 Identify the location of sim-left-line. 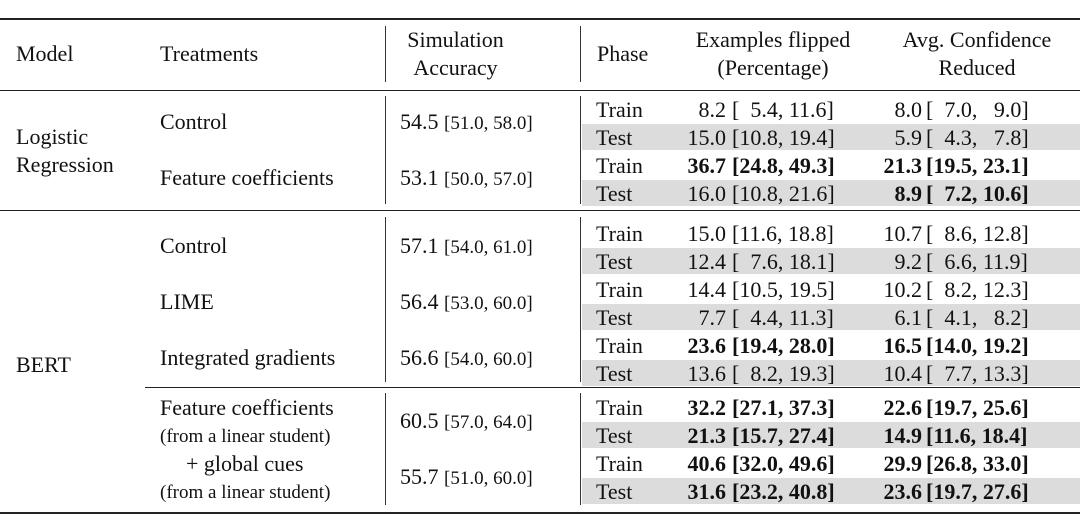
(385, 54).